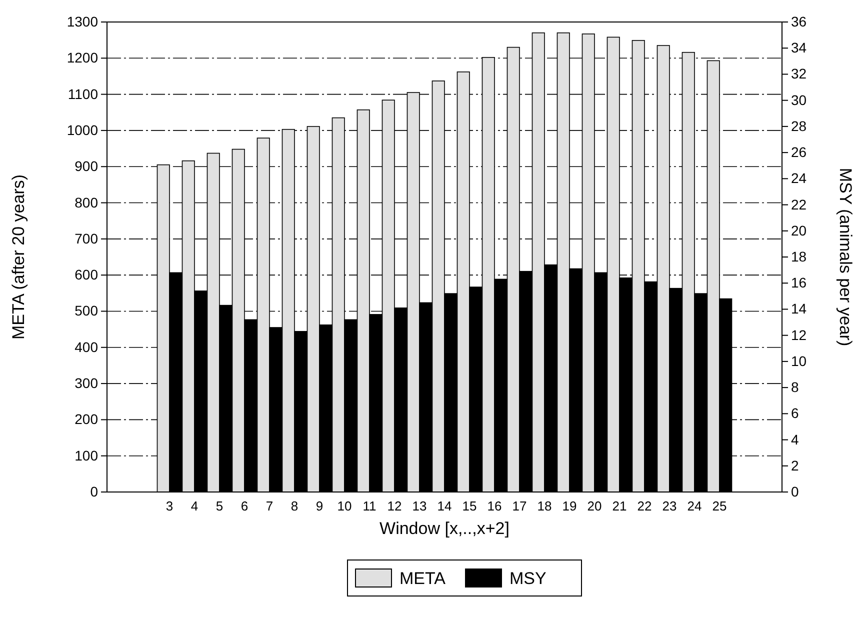 This screenshot has height=630, width=853. Describe the element at coordinates (82, 130) in the screenshot. I see `y-tick-label: 1000` at that location.